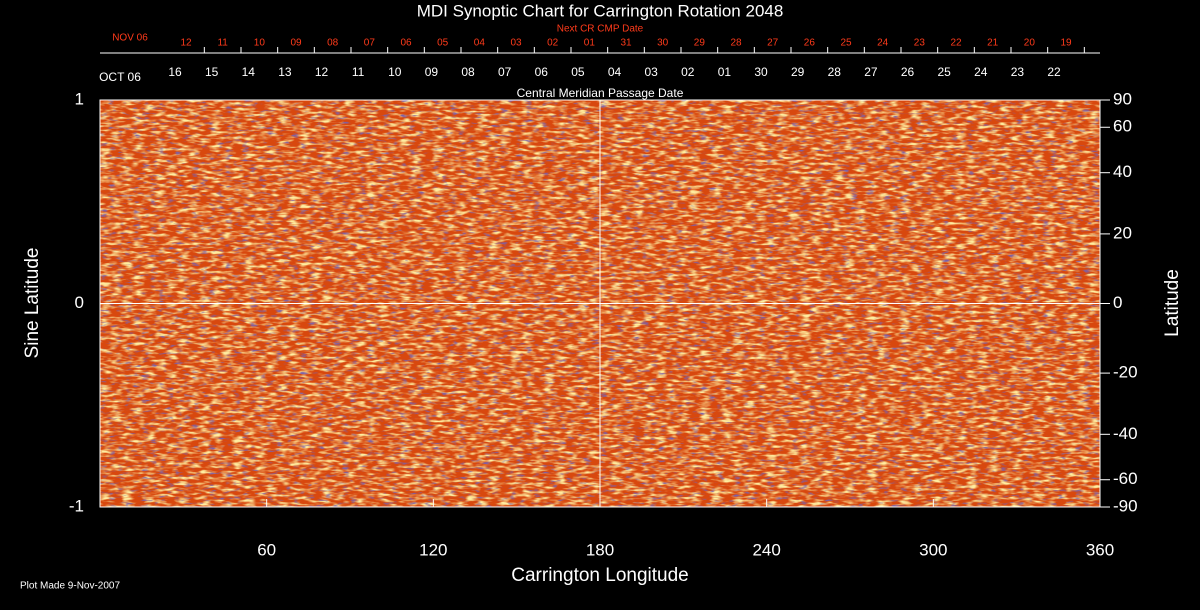 The height and width of the screenshot is (610, 1200). Describe the element at coordinates (1172, 303) in the screenshot. I see `y2-axis-label: Latitude` at that location.